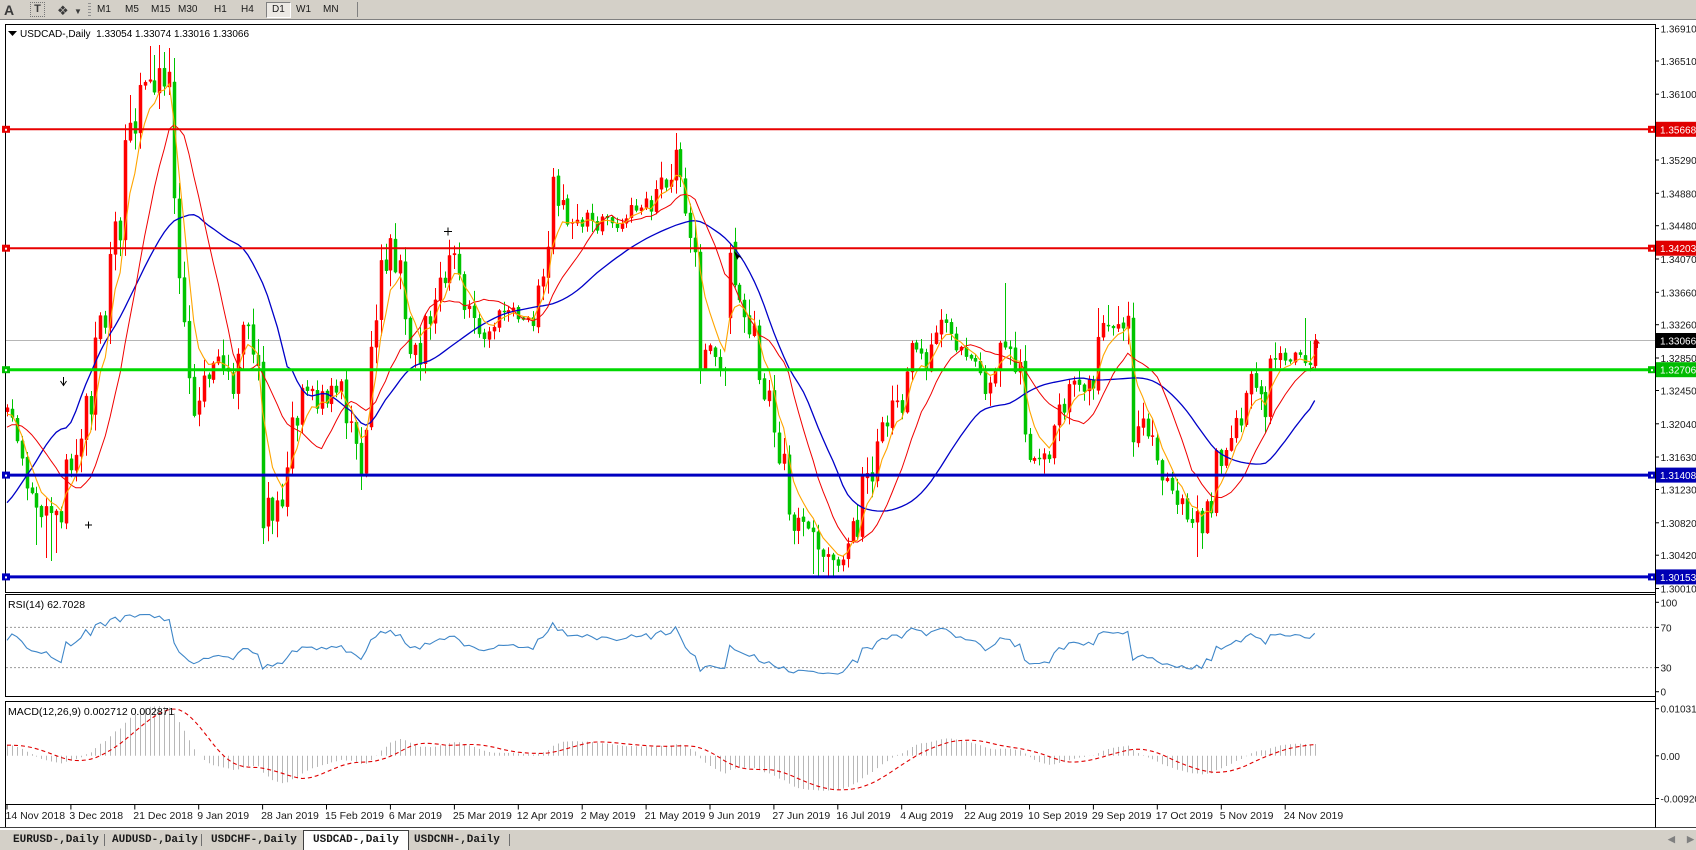 This screenshot has height=850, width=1696. Describe the element at coordinates (1678, 342) in the screenshot. I see `svg-text: 1.33066` at that location.